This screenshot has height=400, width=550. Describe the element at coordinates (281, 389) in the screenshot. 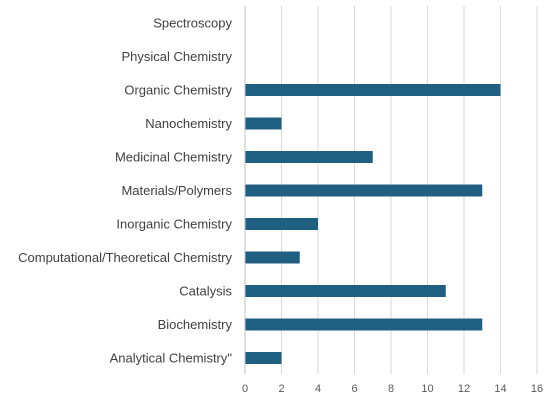

I see `x-tick-label: 2` at that location.